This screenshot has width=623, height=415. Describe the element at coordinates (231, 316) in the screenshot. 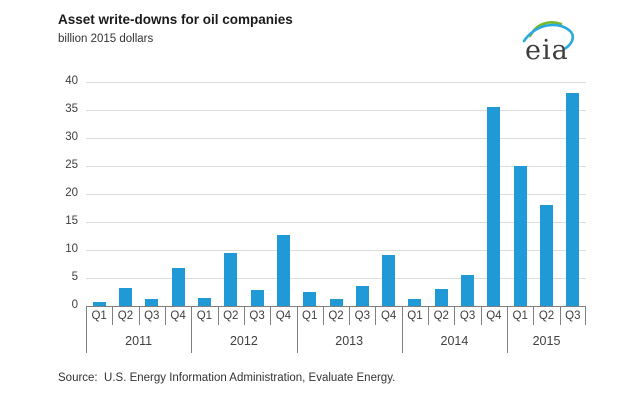

I see `quarter-label-5: Q2` at that location.